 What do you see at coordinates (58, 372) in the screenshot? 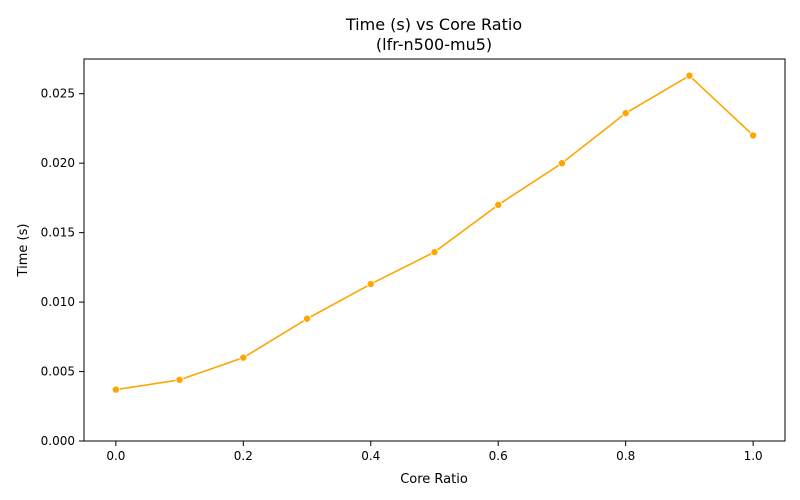
I see `y-tick-label: 0.005` at bounding box center [58, 372].